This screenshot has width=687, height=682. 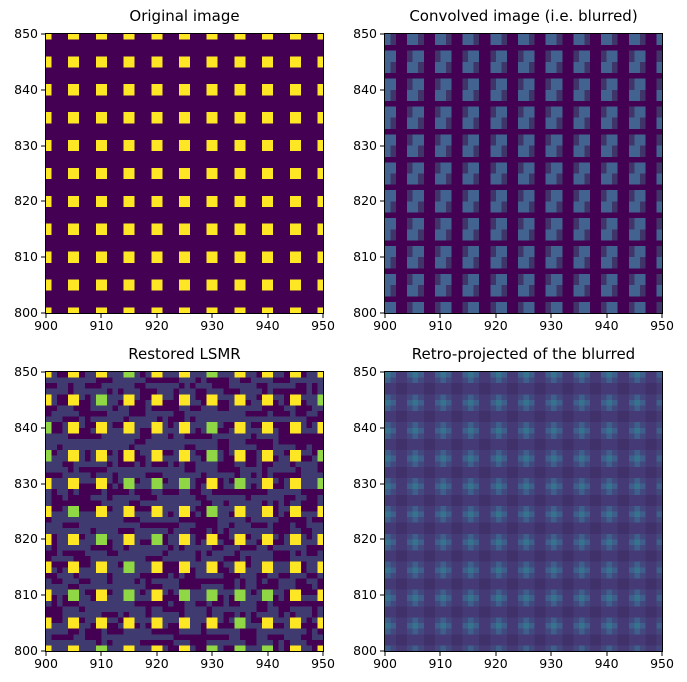 I want to click on plot-title-convolved: Convolved image (i.e. blurred), so click(x=523, y=16).